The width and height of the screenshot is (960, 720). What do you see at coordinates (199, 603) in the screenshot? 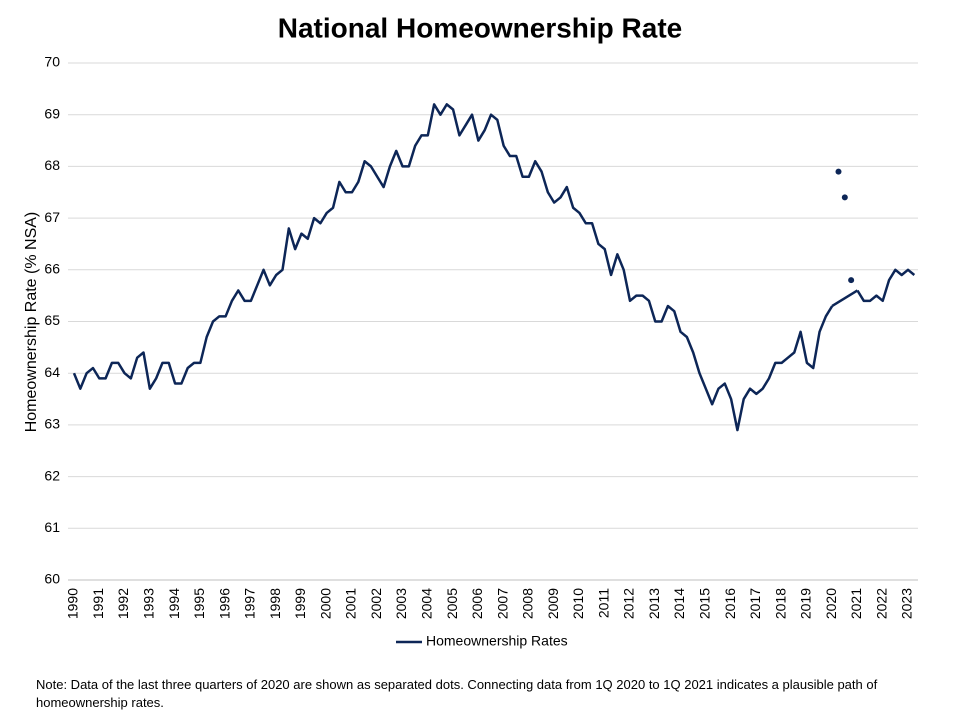
I see `x-tick-label: 1995` at bounding box center [199, 603].